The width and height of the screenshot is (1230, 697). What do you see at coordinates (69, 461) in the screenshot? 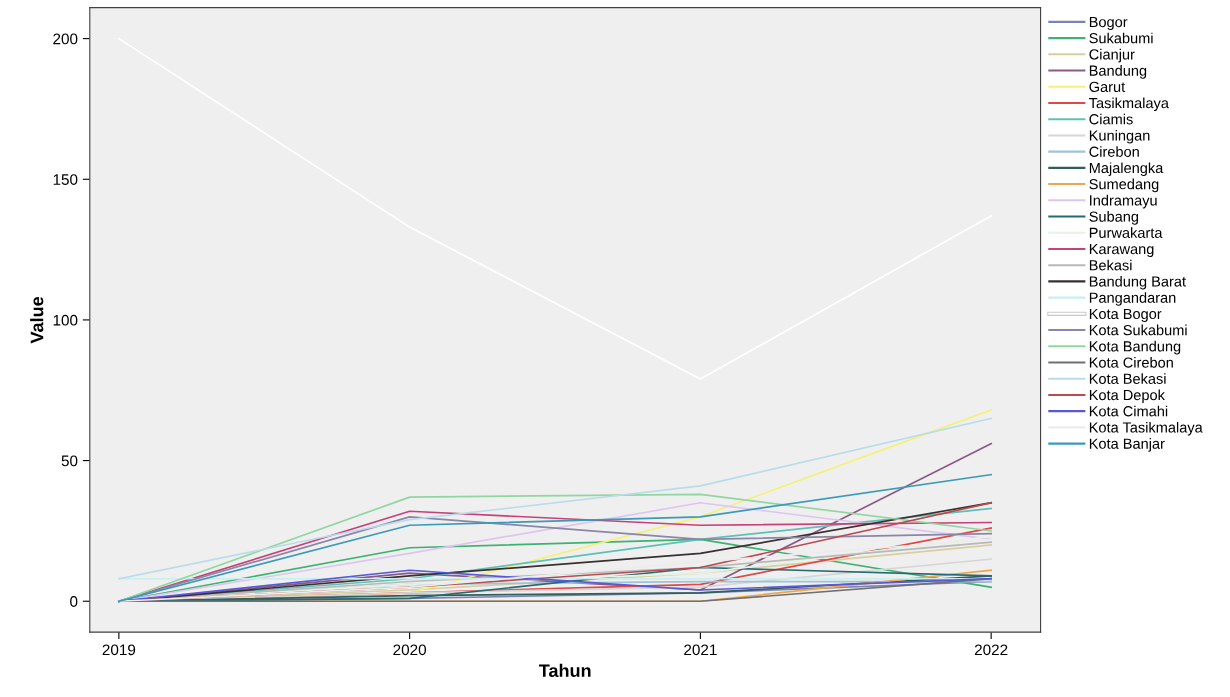
I see `y-tick-label: 50` at bounding box center [69, 461].